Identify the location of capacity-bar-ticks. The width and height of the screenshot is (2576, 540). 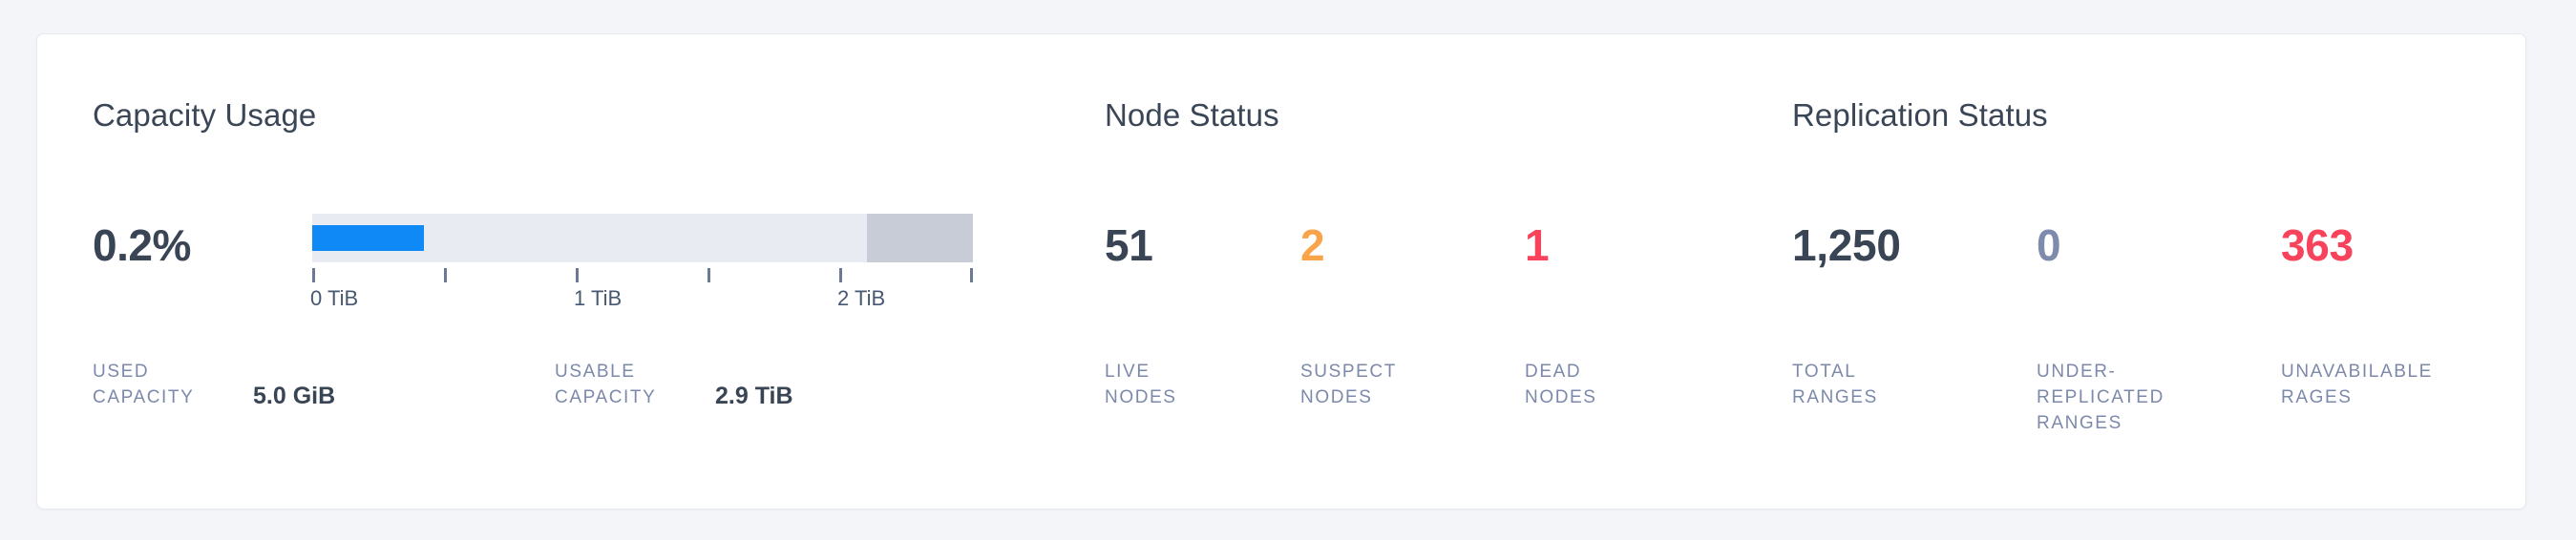
(642, 275).